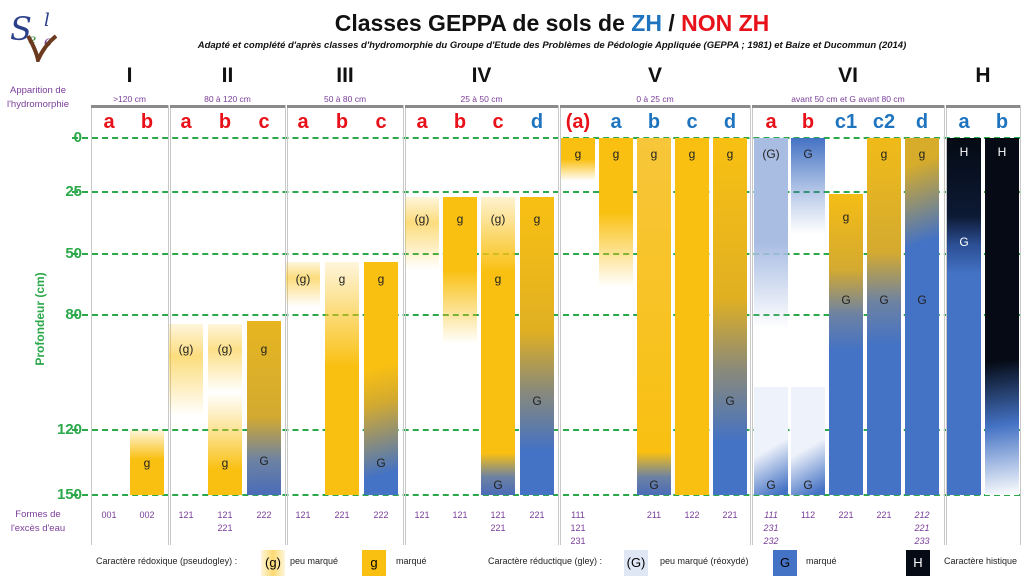 The height and width of the screenshot is (582, 1024). What do you see at coordinates (167, 561) in the screenshot?
I see `legend-redox-title: Caractère rédoxique (pseudogley) :` at bounding box center [167, 561].